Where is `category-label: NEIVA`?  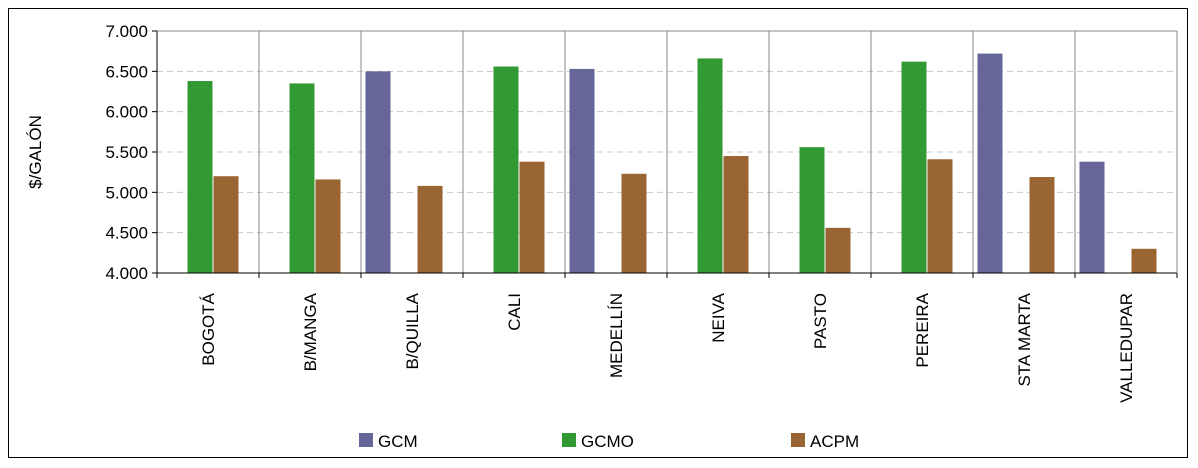 category-label: NEIVA is located at coordinates (718, 317).